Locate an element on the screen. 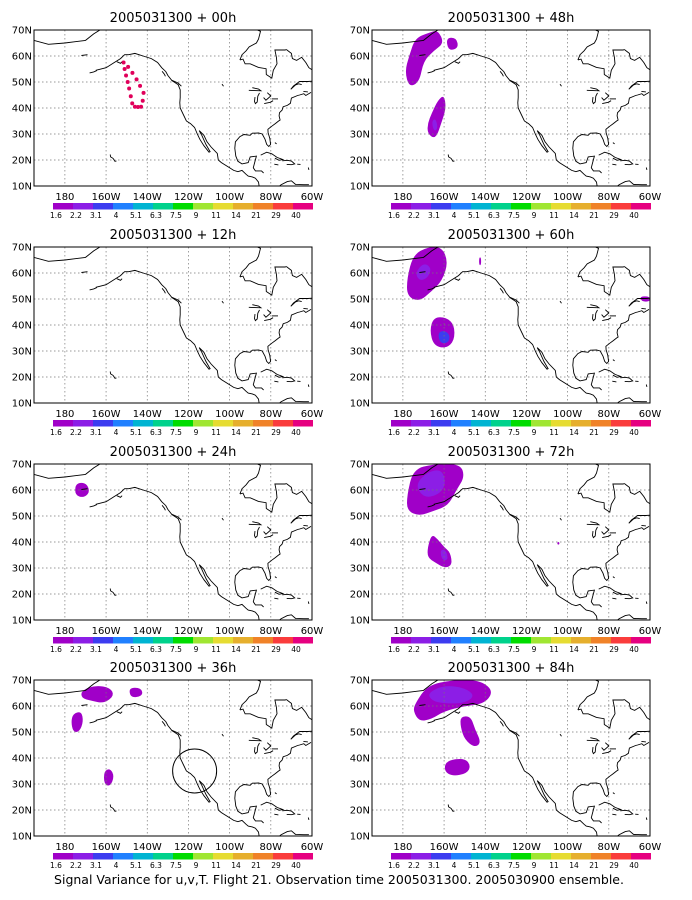 This screenshot has height=900, width=692. colorbar-label: 3.1 is located at coordinates (96, 215).